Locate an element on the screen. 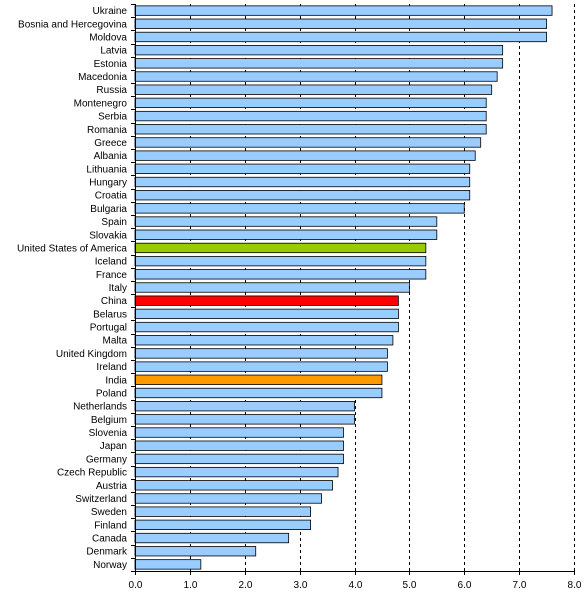  bar-montenegro is located at coordinates (310, 103).